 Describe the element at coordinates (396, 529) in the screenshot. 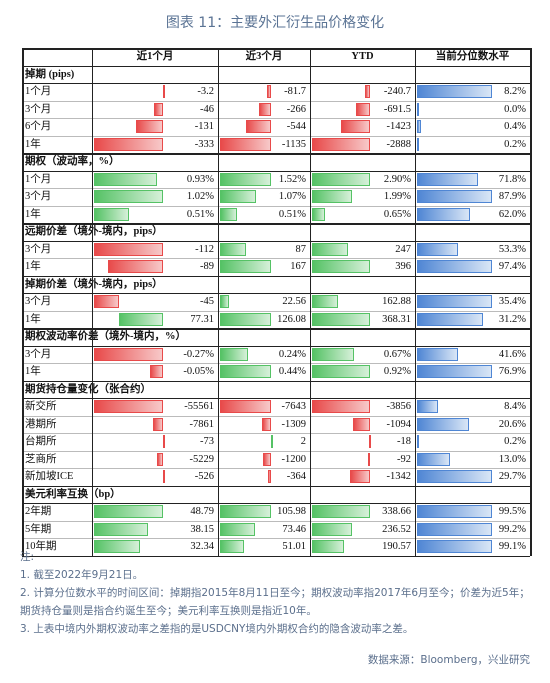

I see `value: 236.52` at that location.